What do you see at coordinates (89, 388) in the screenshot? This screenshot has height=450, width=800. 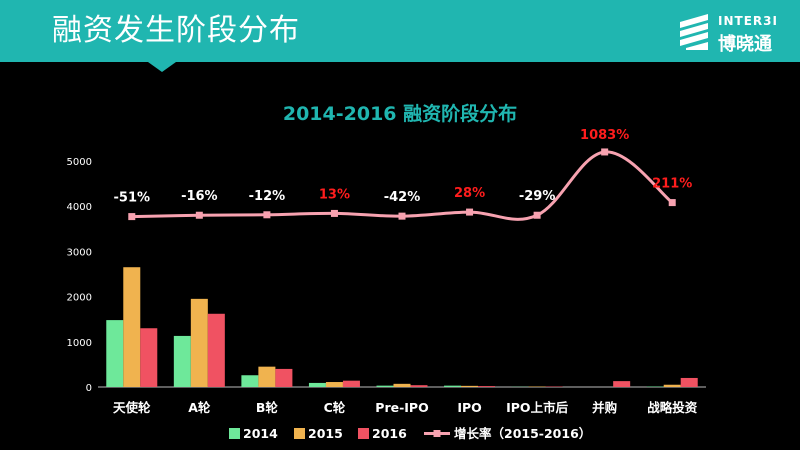 I see `y-tick-label: 0` at bounding box center [89, 388].